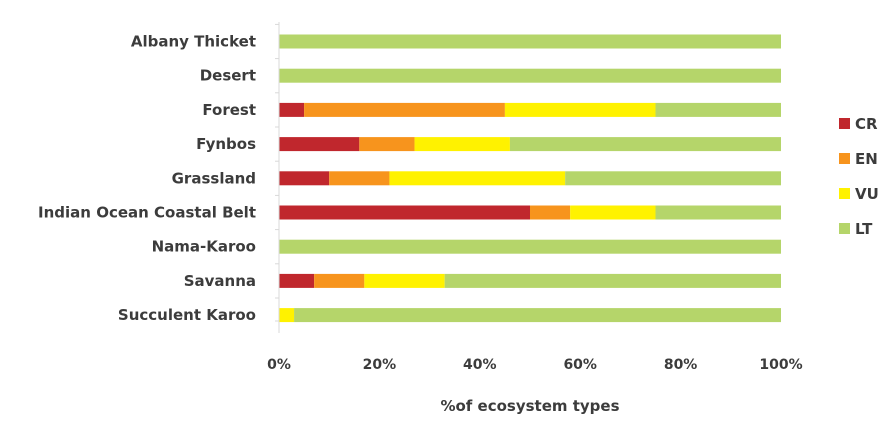 This screenshot has width=886, height=421. I want to click on legend-label-en: EN, so click(866, 159).